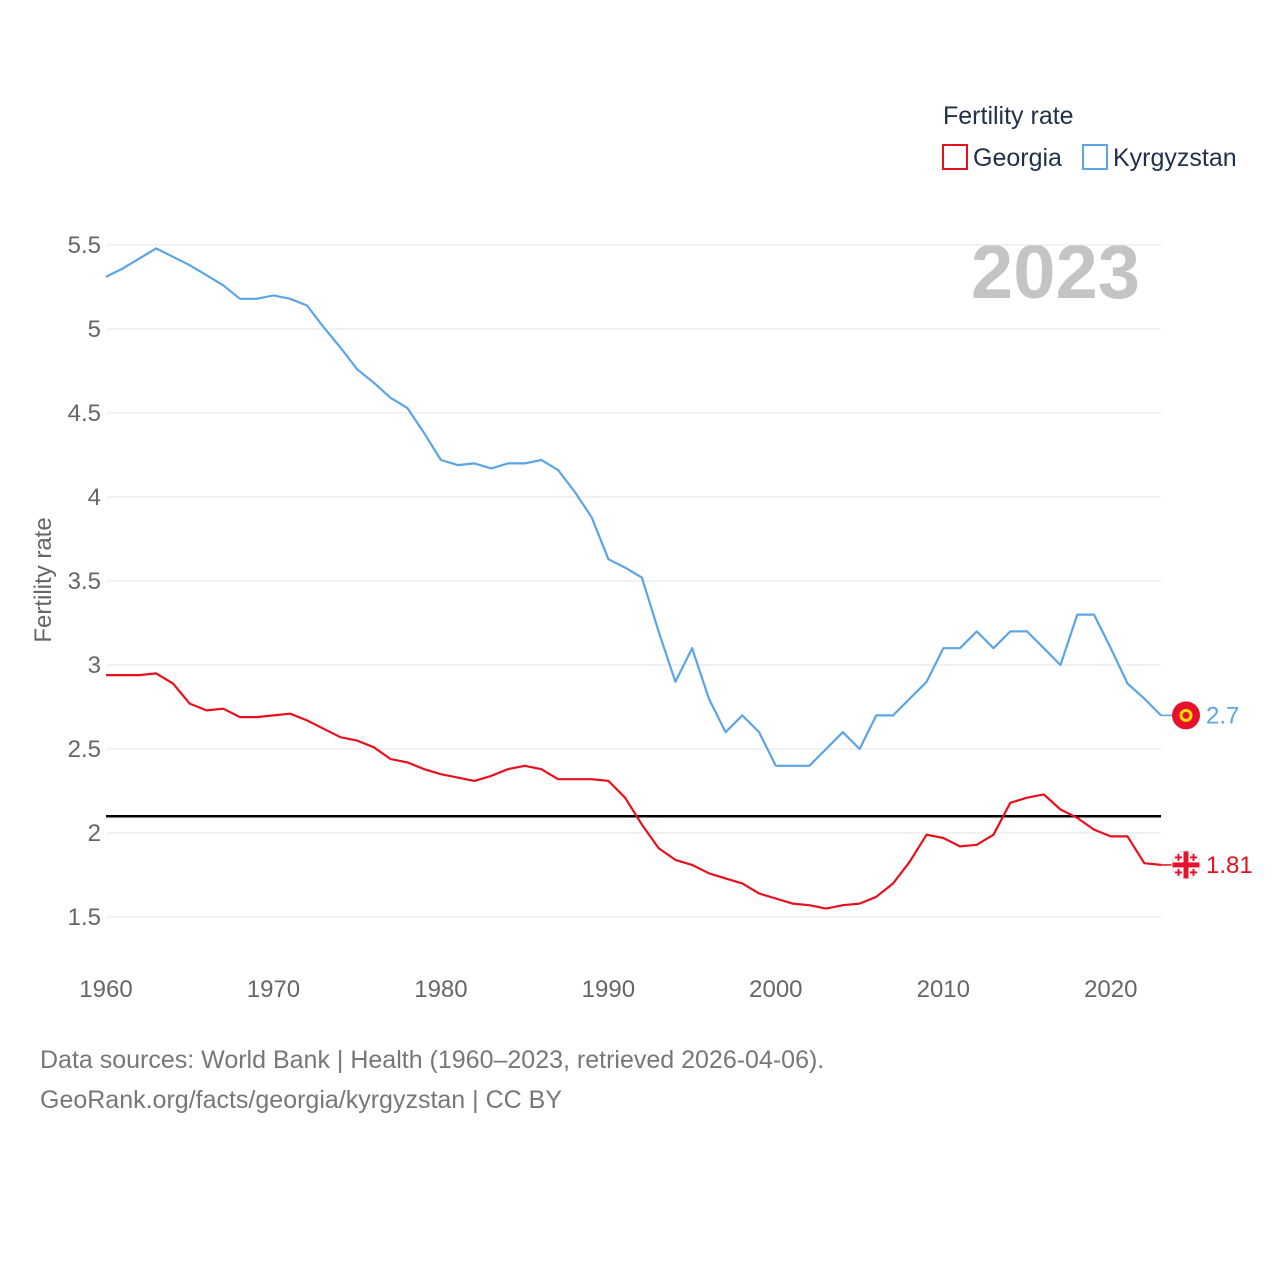 This screenshot has width=1280, height=1280. Describe the element at coordinates (94, 329) in the screenshot. I see `y-tick-label: 5` at that location.